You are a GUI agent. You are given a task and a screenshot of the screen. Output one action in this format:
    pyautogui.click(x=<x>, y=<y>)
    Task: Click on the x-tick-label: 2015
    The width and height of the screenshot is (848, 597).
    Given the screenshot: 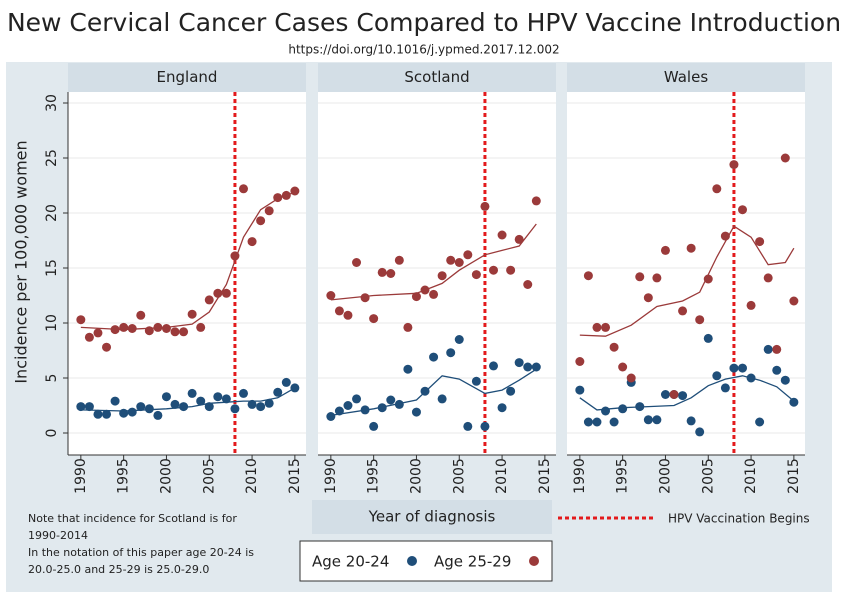 What is the action you would take?
    pyautogui.click(x=295, y=476)
    